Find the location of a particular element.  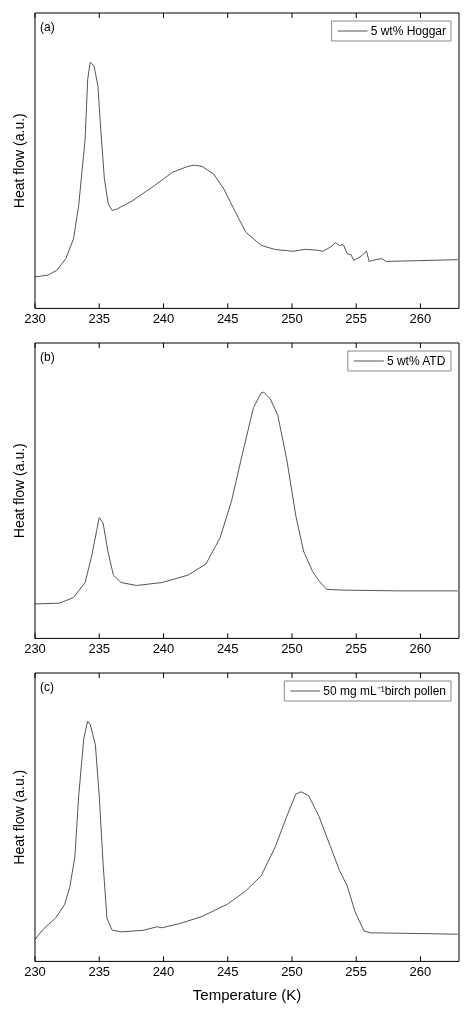

legend-label: 5 wt% Hoggar is located at coordinates (408, 31).